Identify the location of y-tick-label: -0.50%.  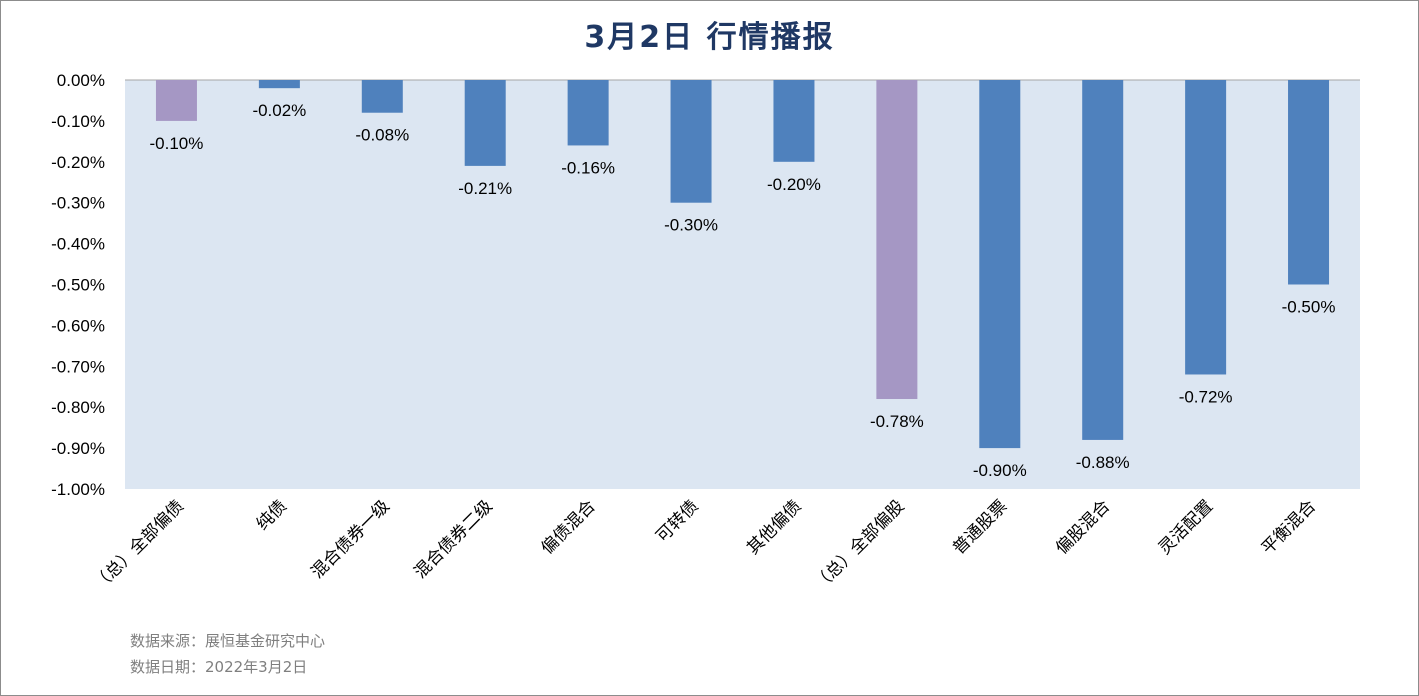
(78, 285).